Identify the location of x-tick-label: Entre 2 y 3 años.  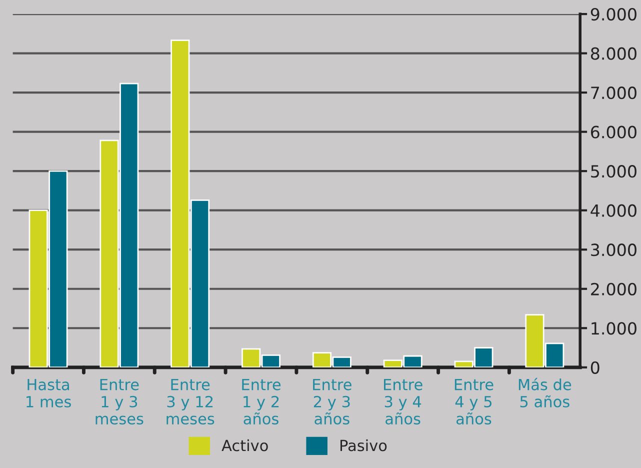
(332, 401).